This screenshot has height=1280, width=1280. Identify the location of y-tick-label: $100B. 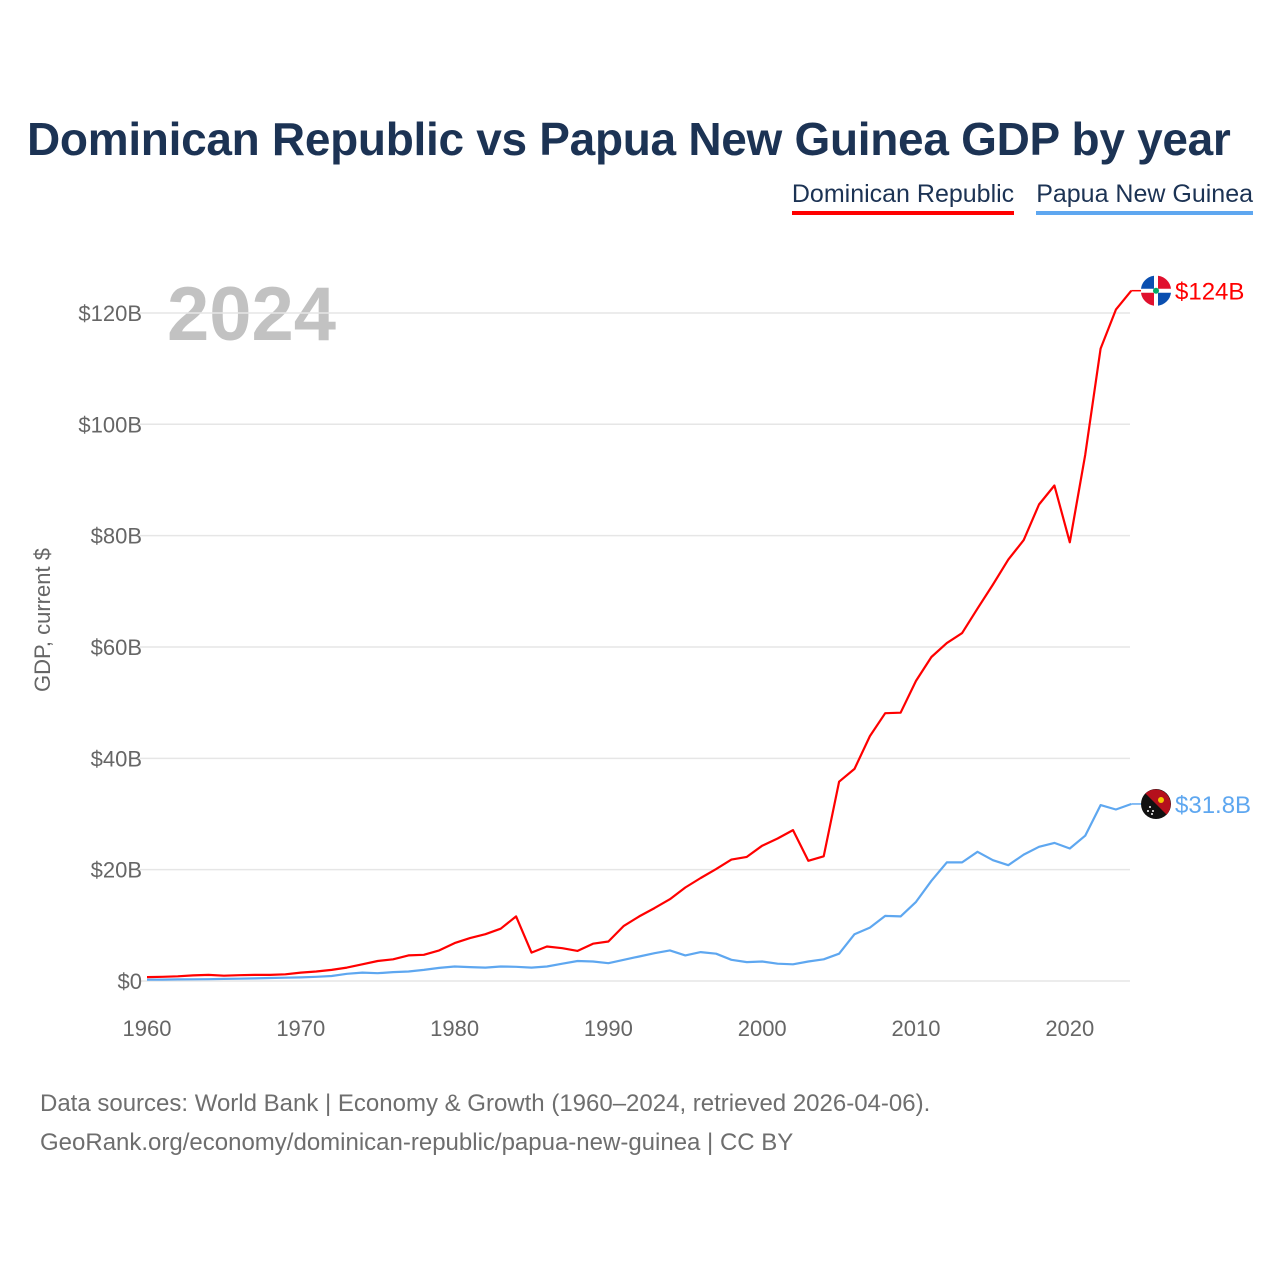
(110, 424).